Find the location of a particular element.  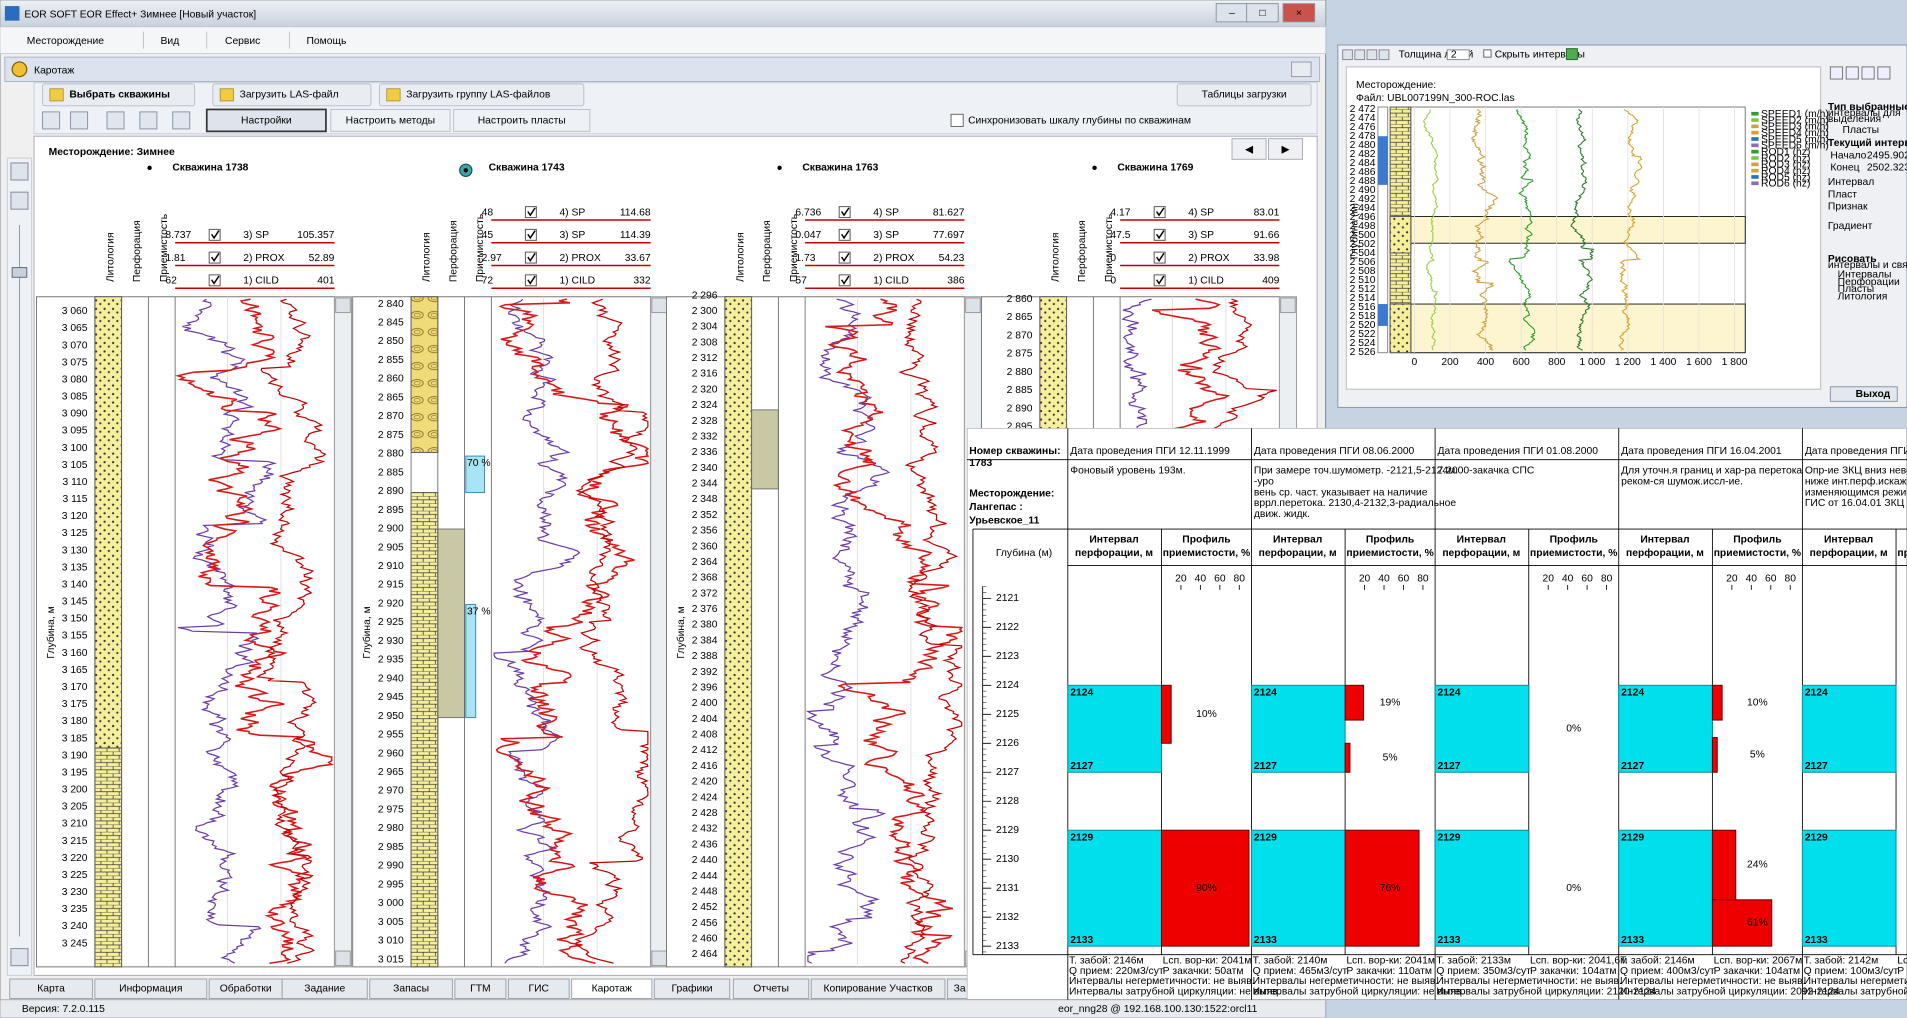

tab-label: Графики is located at coordinates (691, 988).